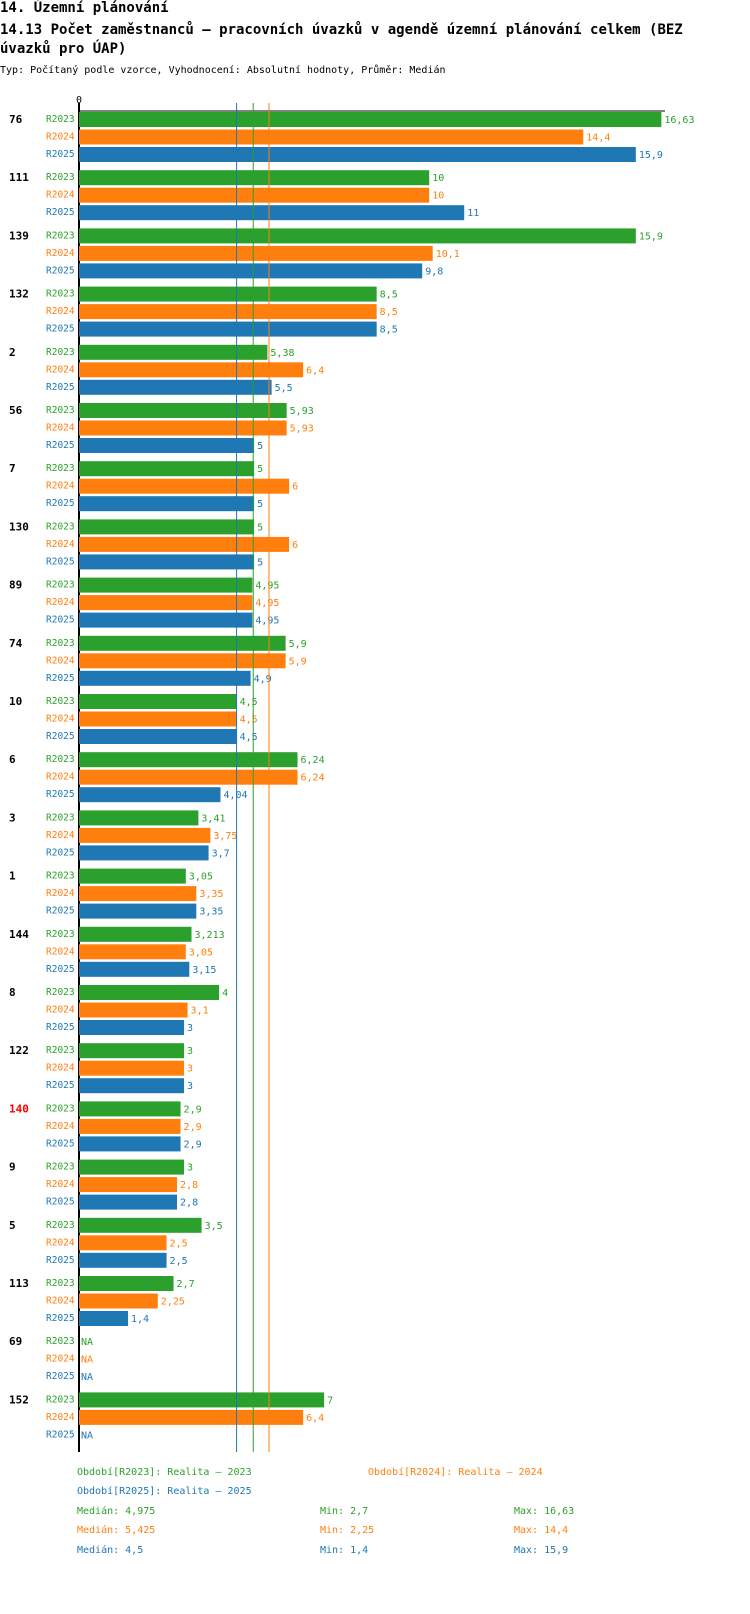  I want to click on stat-min-r2024: Min: 2,25, so click(347, 1530).